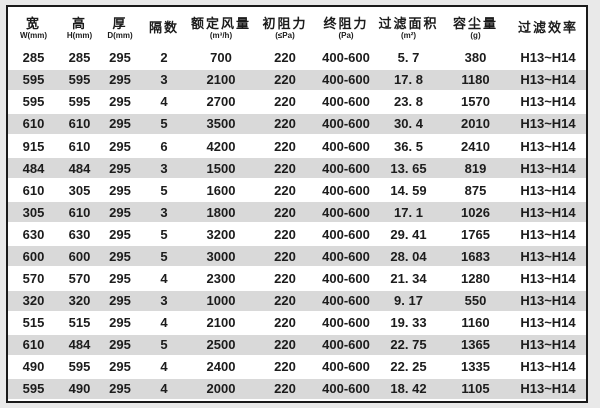 The image size is (600, 408). What do you see at coordinates (475, 124) in the screenshot?
I see `table-cell: 2010` at bounding box center [475, 124].